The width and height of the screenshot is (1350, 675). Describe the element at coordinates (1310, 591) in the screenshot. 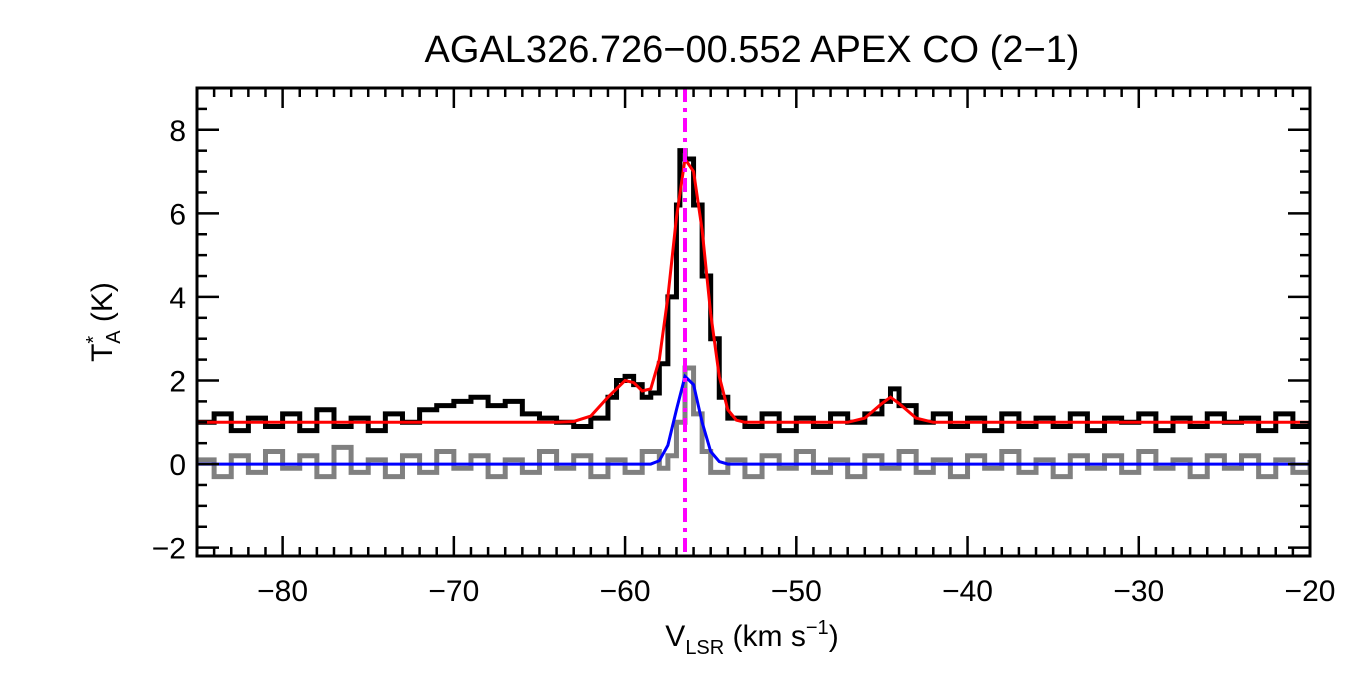

I see `x-tick-label: −20` at that location.